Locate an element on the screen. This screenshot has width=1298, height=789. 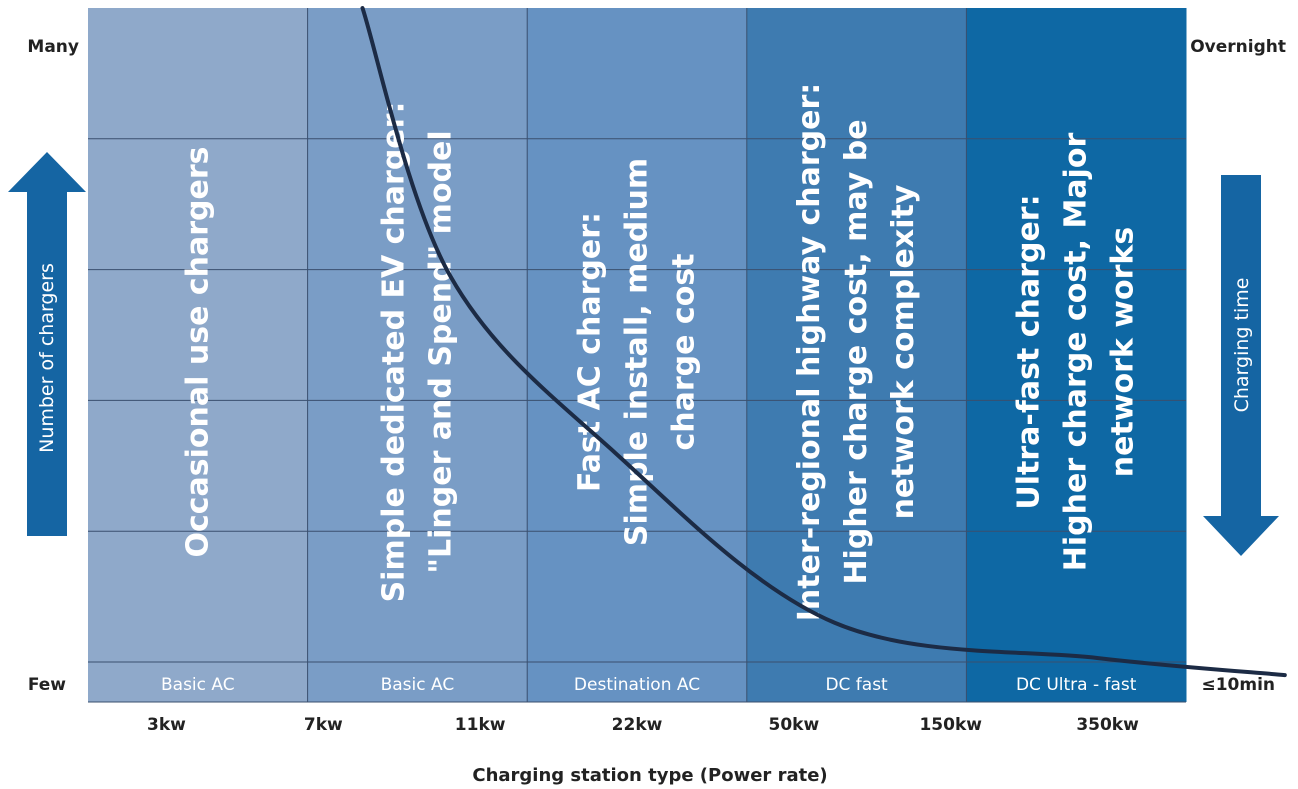
category-text-line: Ultra-fast charger: is located at coordinates (1029, 351).